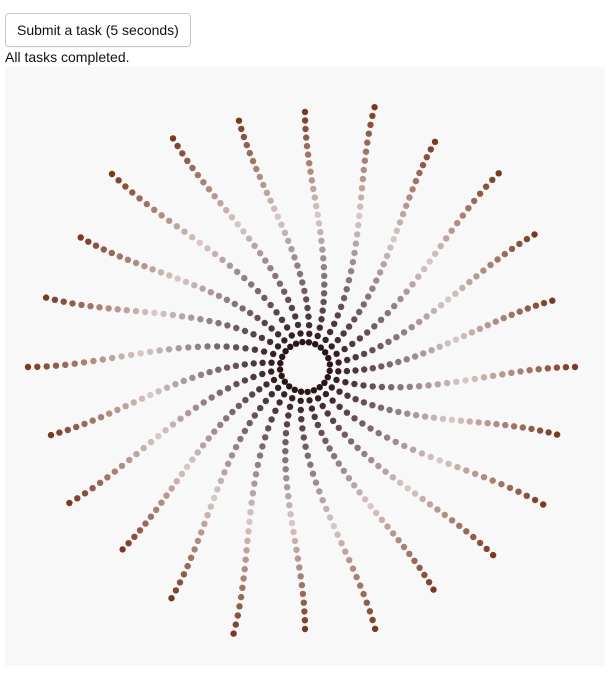  What do you see at coordinates (98, 30) in the screenshot?
I see `submit-task-button: Submit a task (5 seconds)` at bounding box center [98, 30].